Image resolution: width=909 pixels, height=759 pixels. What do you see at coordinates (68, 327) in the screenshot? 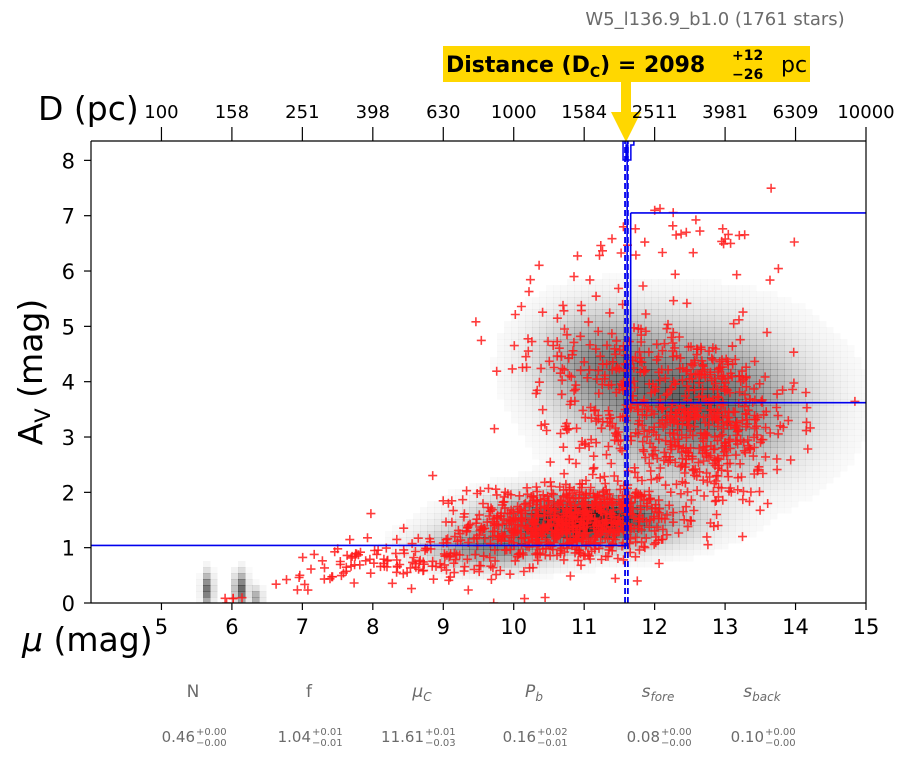
I see `y-tick-label: 5` at bounding box center [68, 327].